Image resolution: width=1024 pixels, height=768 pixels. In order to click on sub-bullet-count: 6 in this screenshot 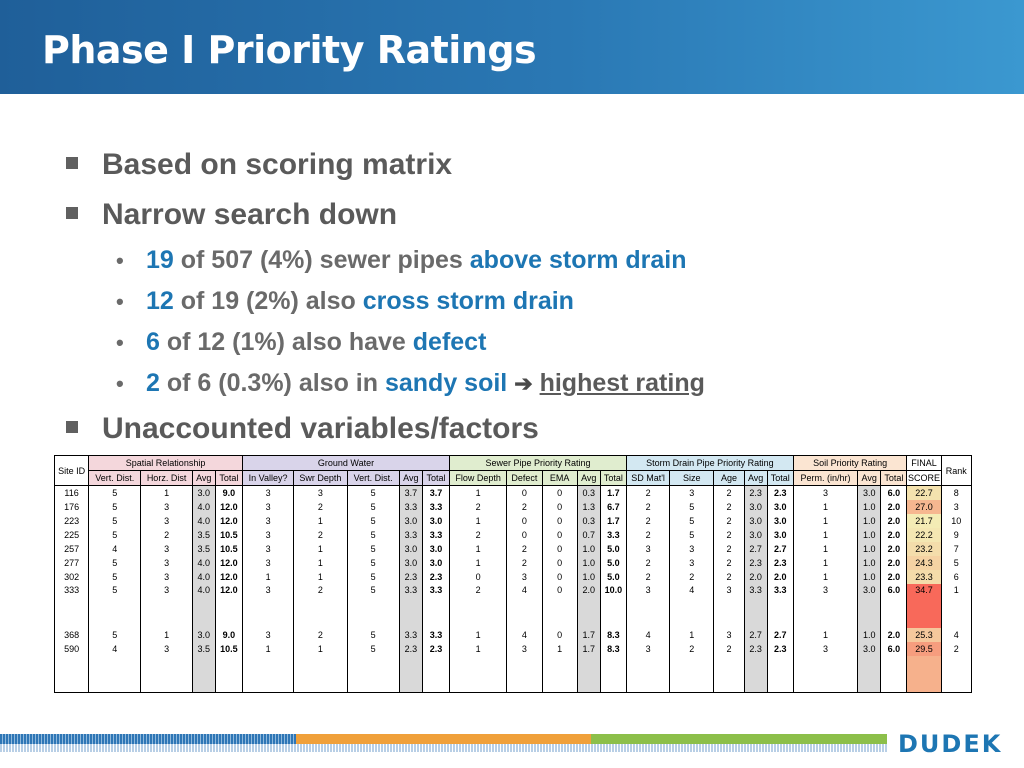, I will do `click(153, 342)`.